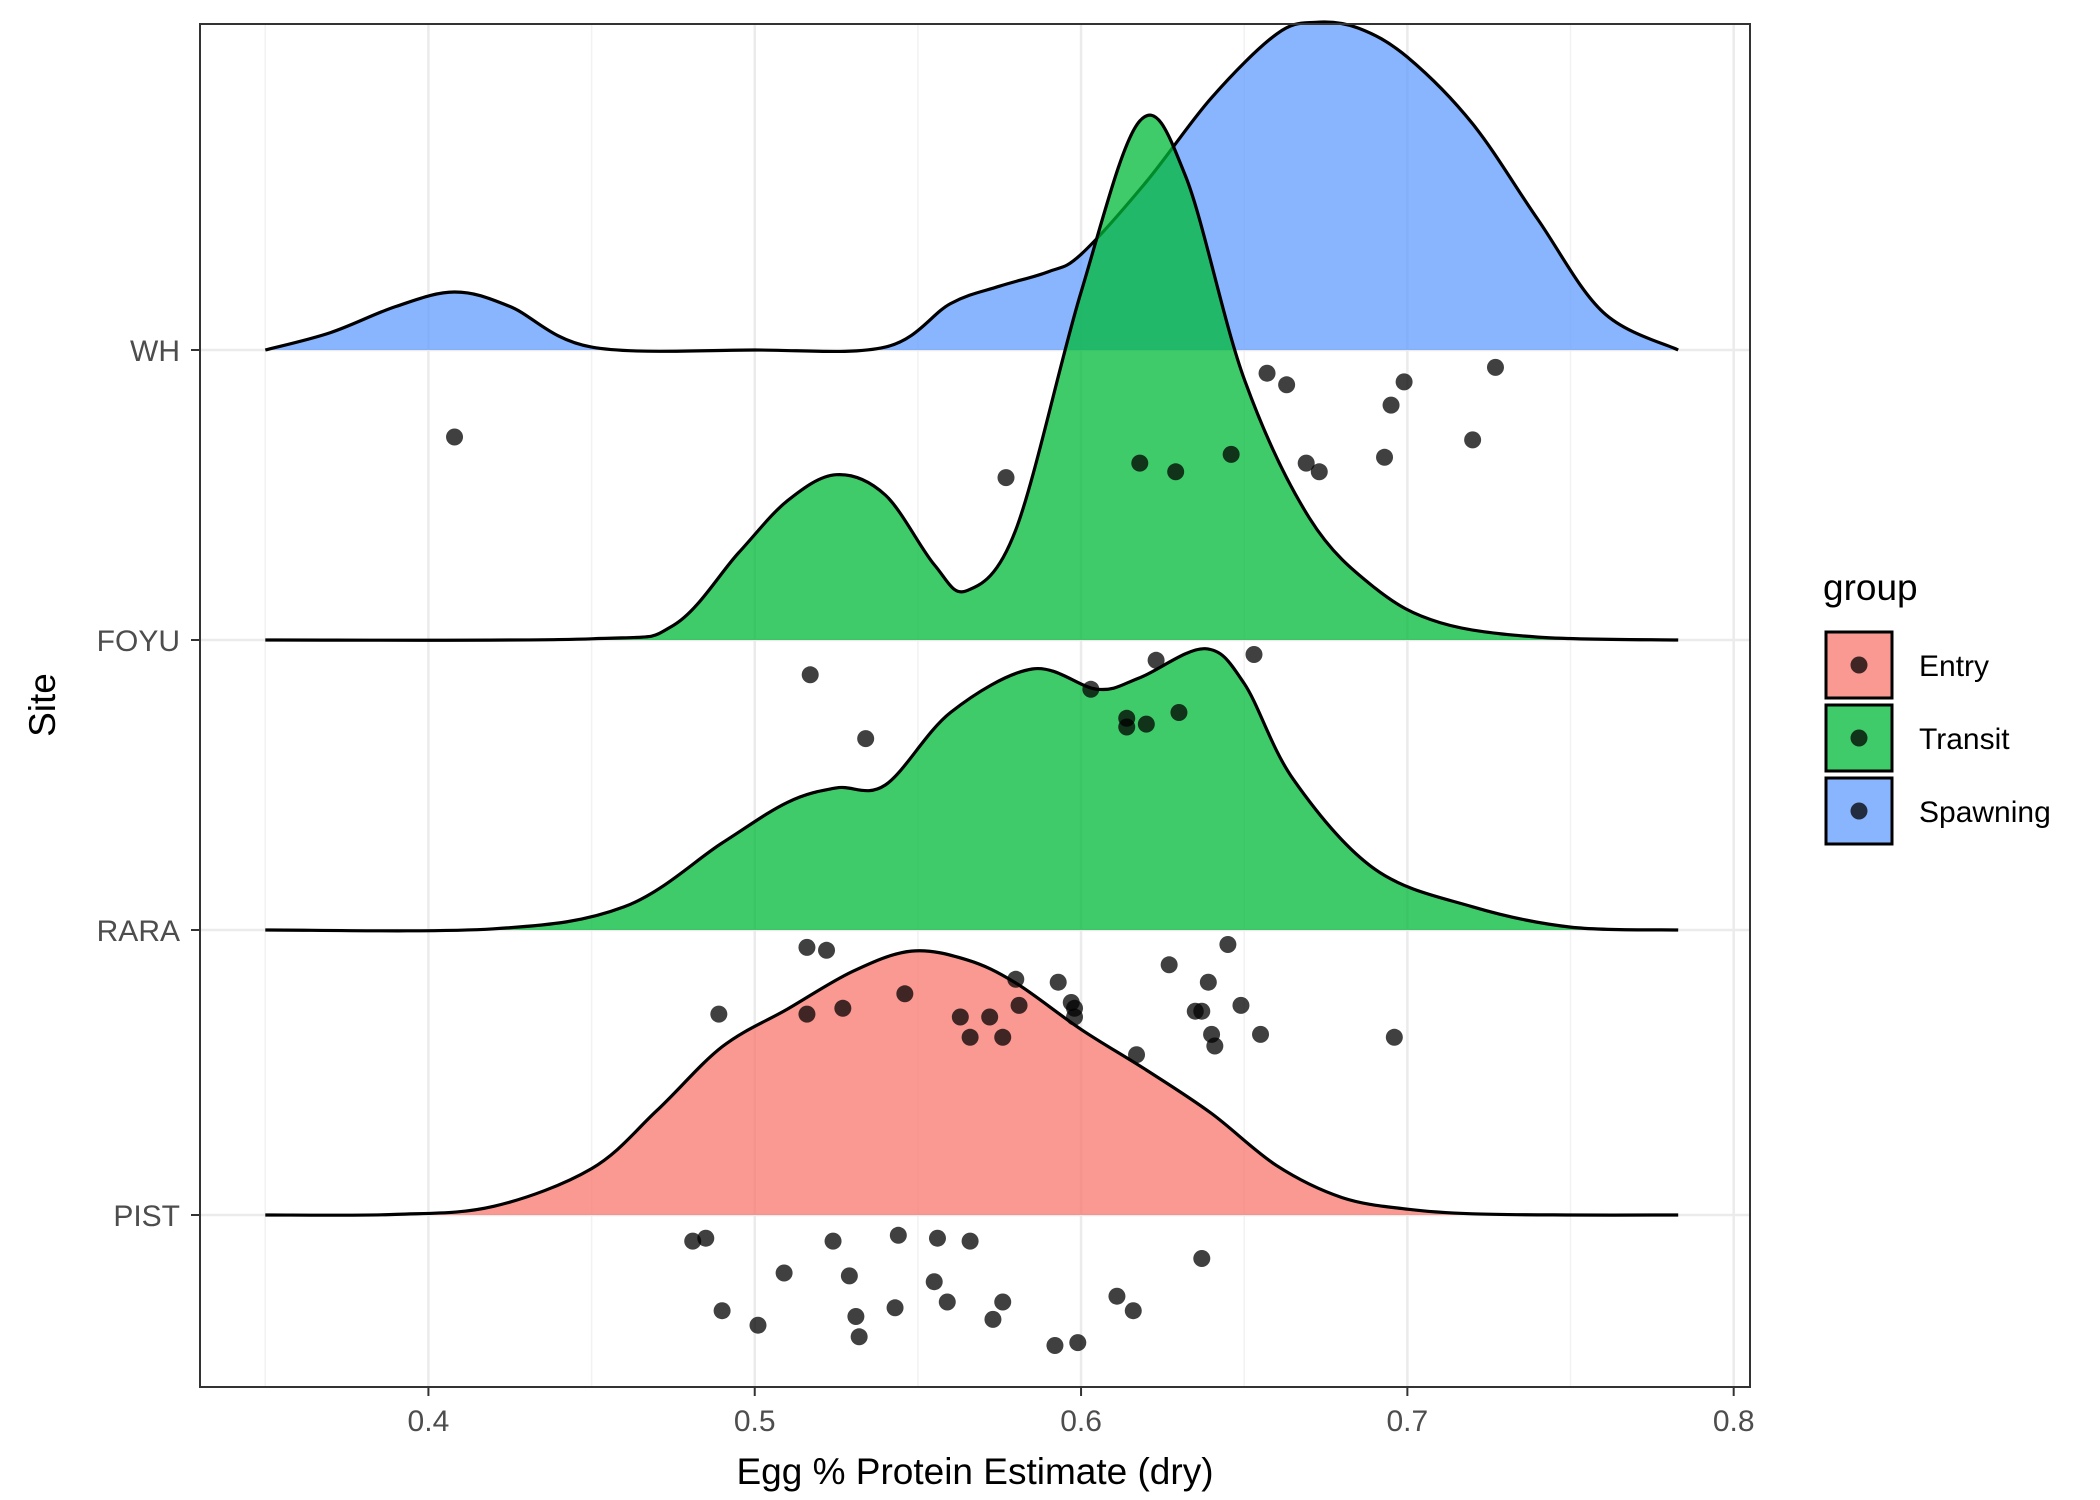  Describe the element at coordinates (1081, 1421) in the screenshot. I see `x-tick-label: 0.6` at that location.